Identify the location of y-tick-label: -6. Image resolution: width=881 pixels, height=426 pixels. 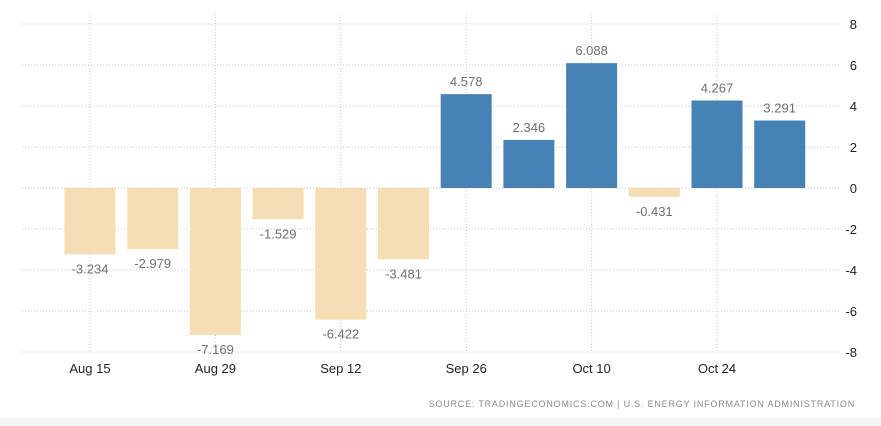
(851, 311).